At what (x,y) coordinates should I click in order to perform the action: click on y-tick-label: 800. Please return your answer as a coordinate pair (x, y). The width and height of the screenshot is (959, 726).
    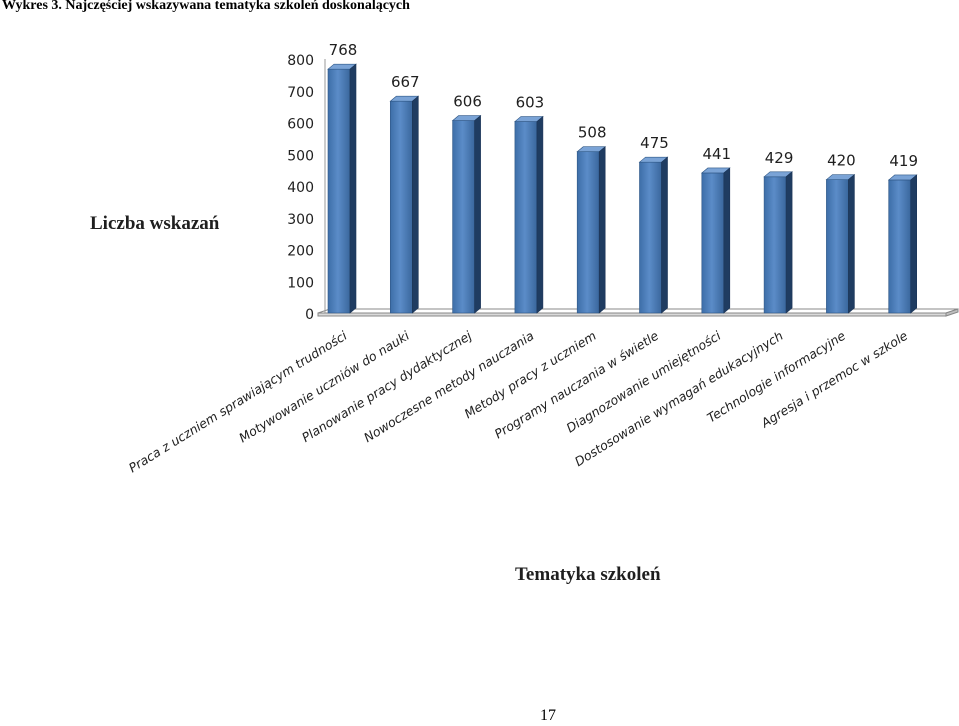
    Looking at the image, I should click on (300, 61).